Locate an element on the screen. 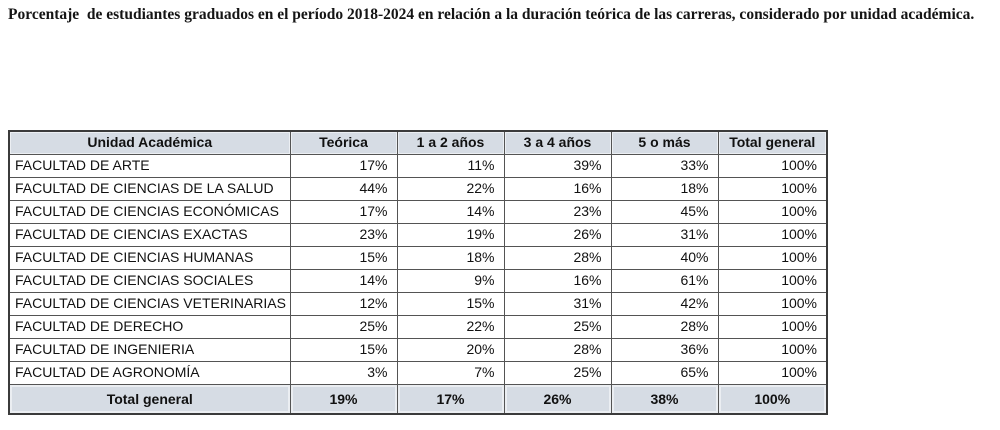 Image resolution: width=1000 pixels, height=430 pixels. percentage-cell: 12% is located at coordinates (343, 303).